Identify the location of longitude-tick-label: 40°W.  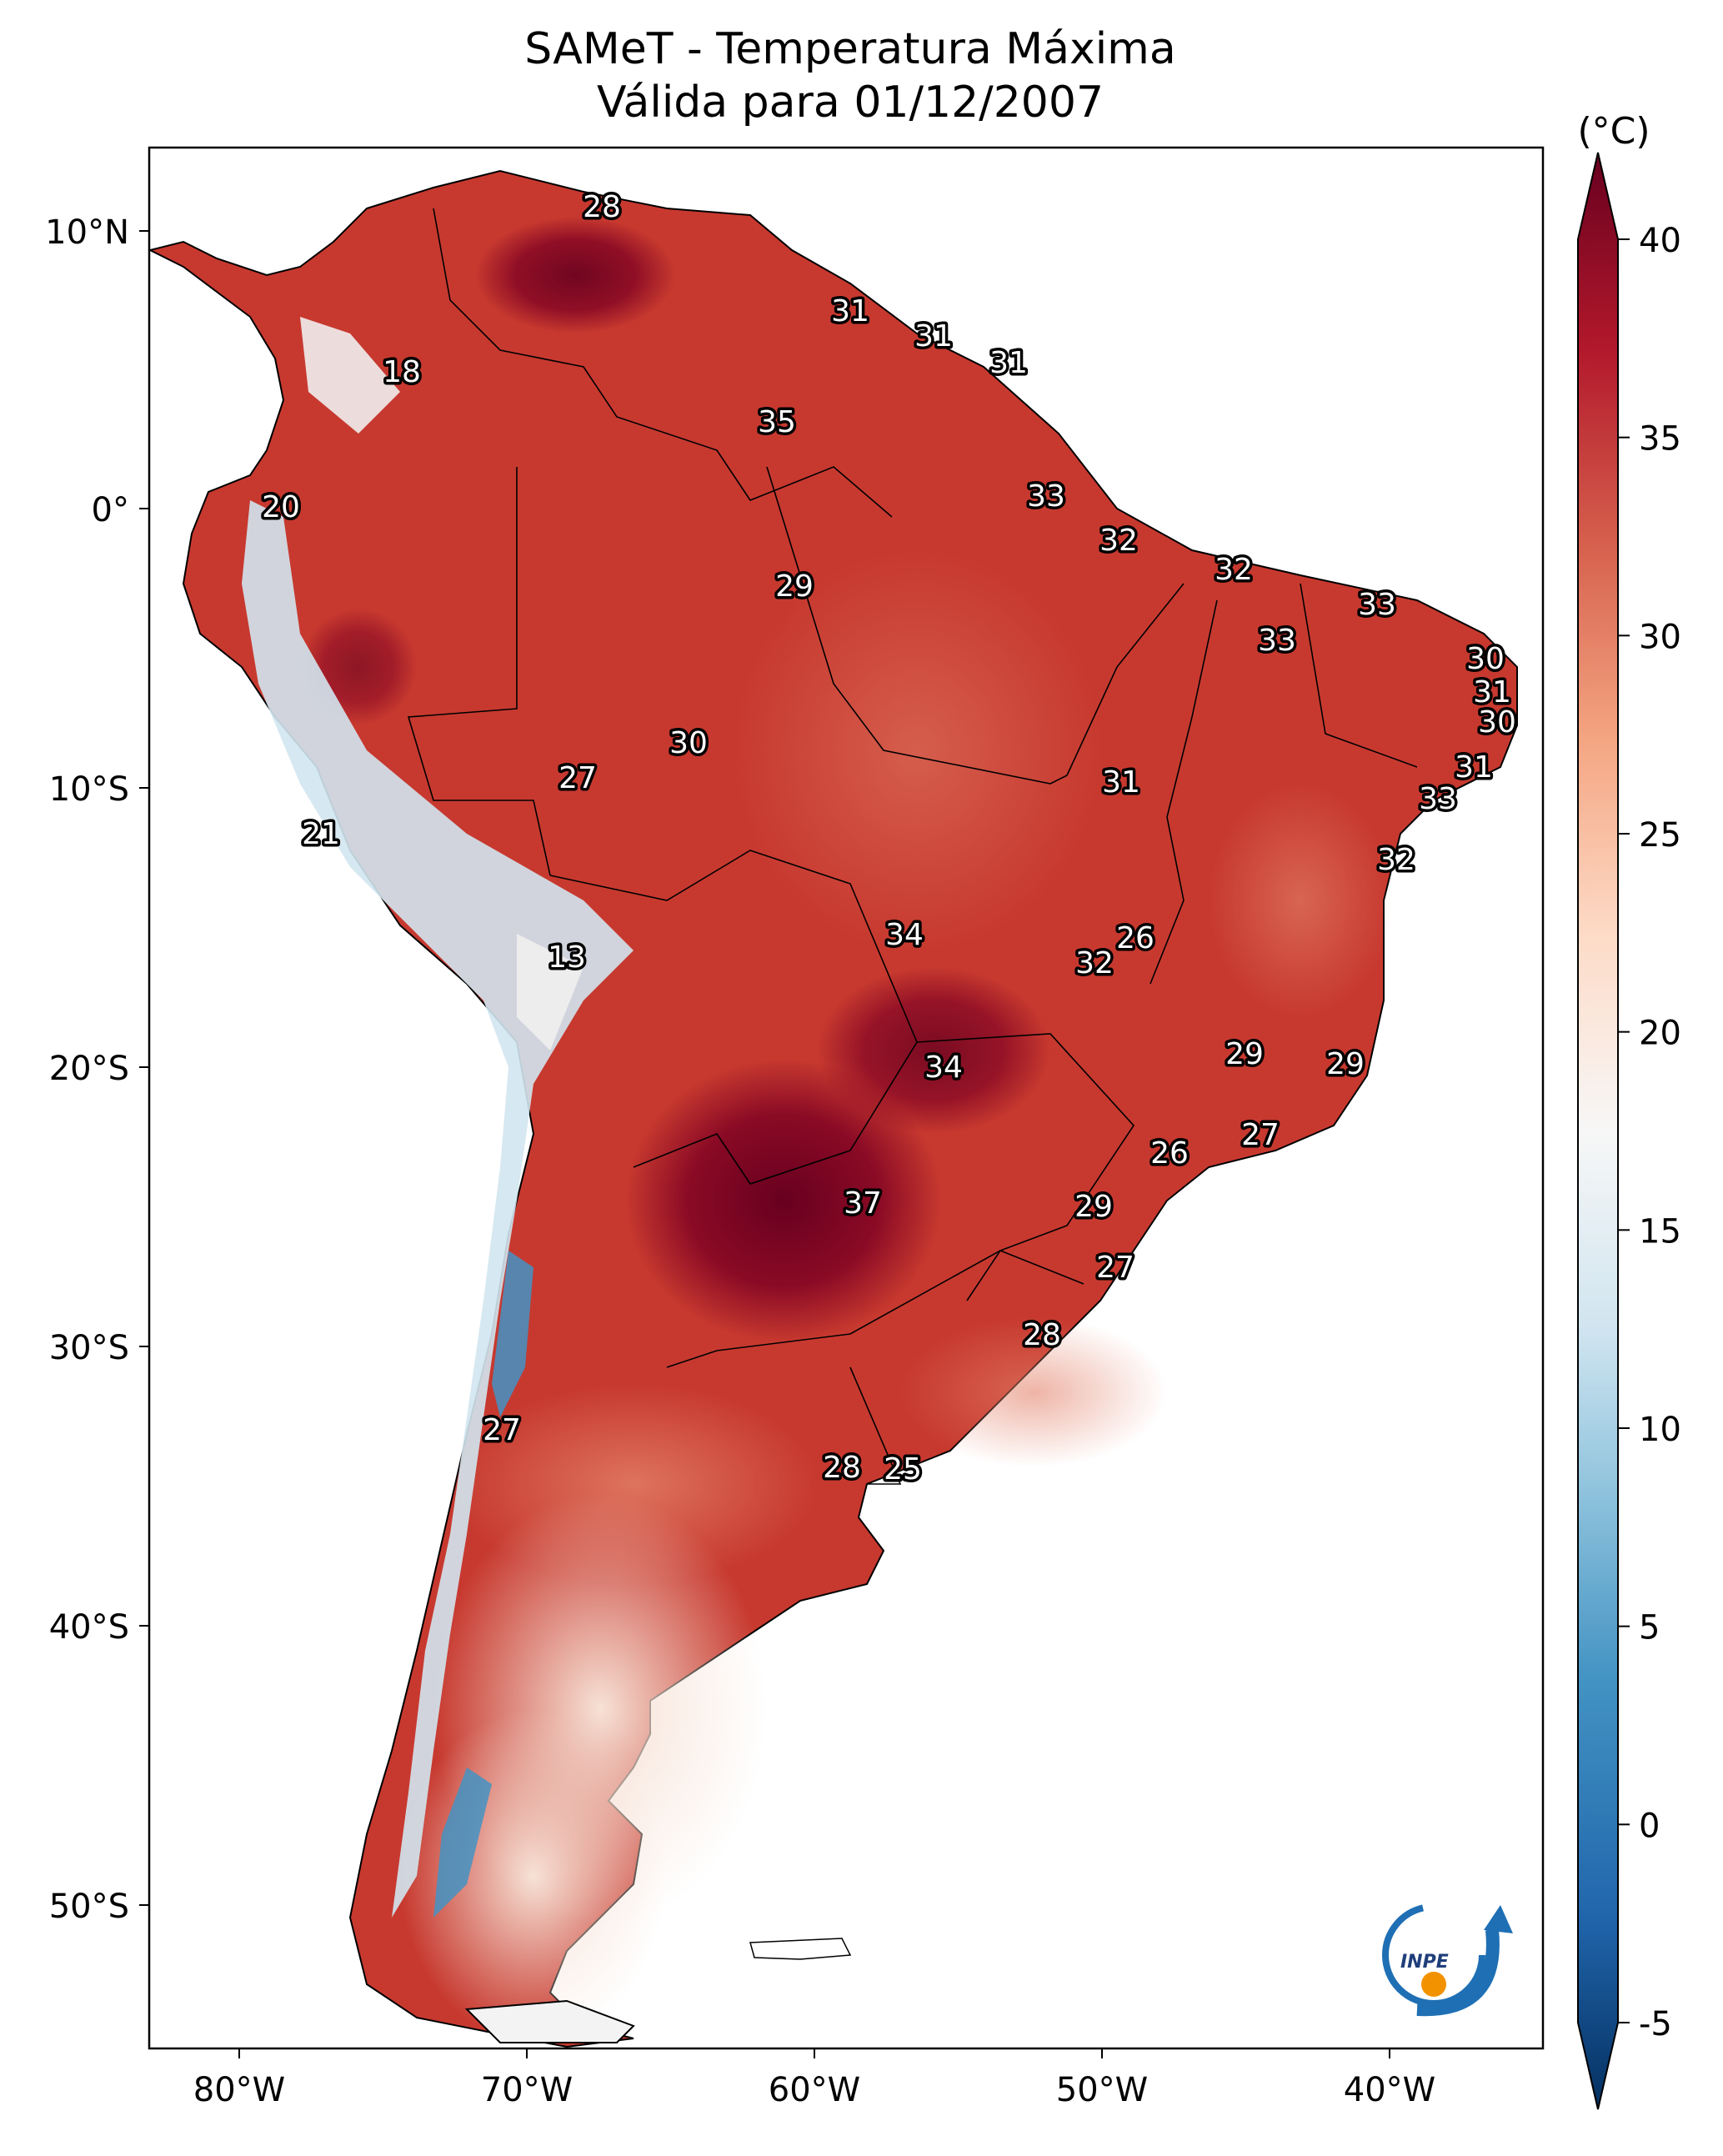
(1389, 2090).